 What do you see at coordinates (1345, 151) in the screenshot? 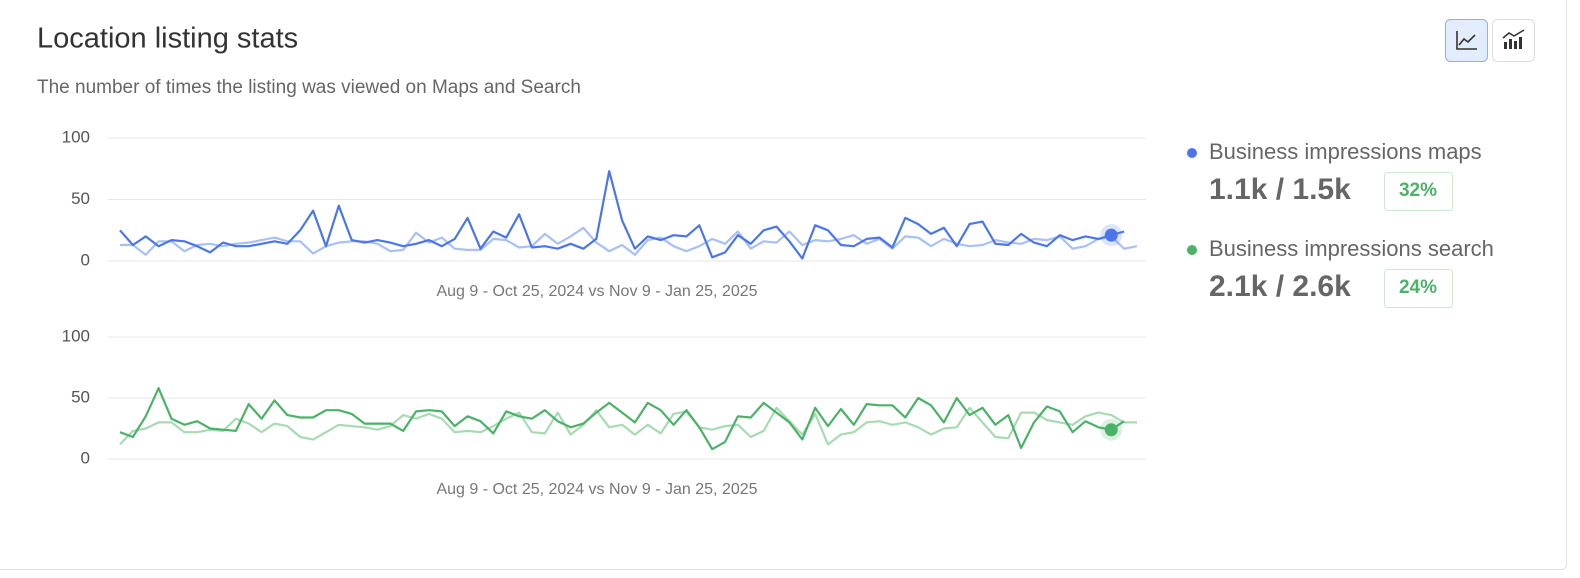
I see `legend-name: Business impressions maps` at bounding box center [1345, 151].